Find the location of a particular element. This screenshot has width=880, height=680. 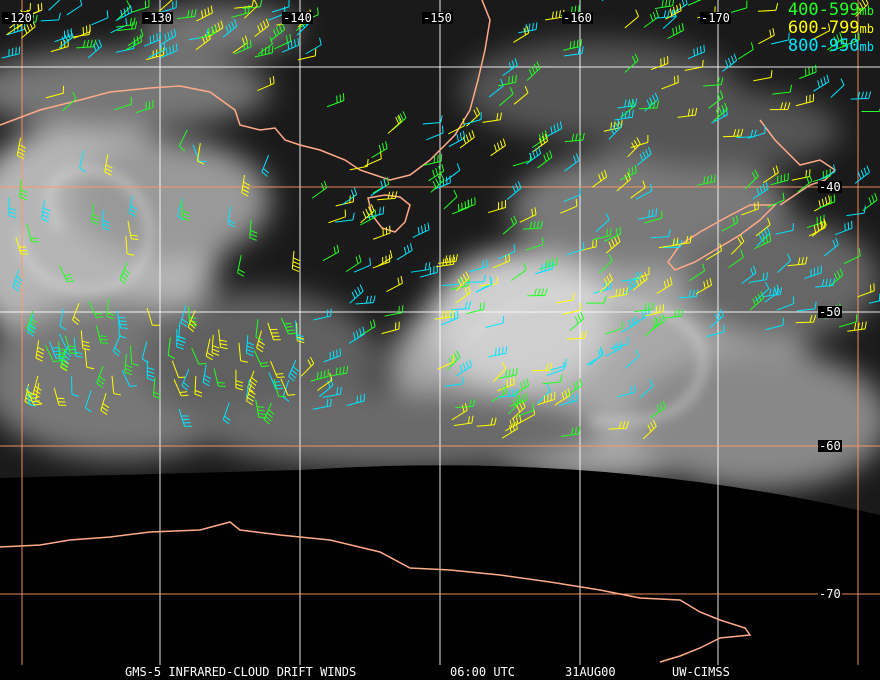

caption-product: GMS-5 INFRARED-CLOUD DRIFT WINDS is located at coordinates (241, 672).